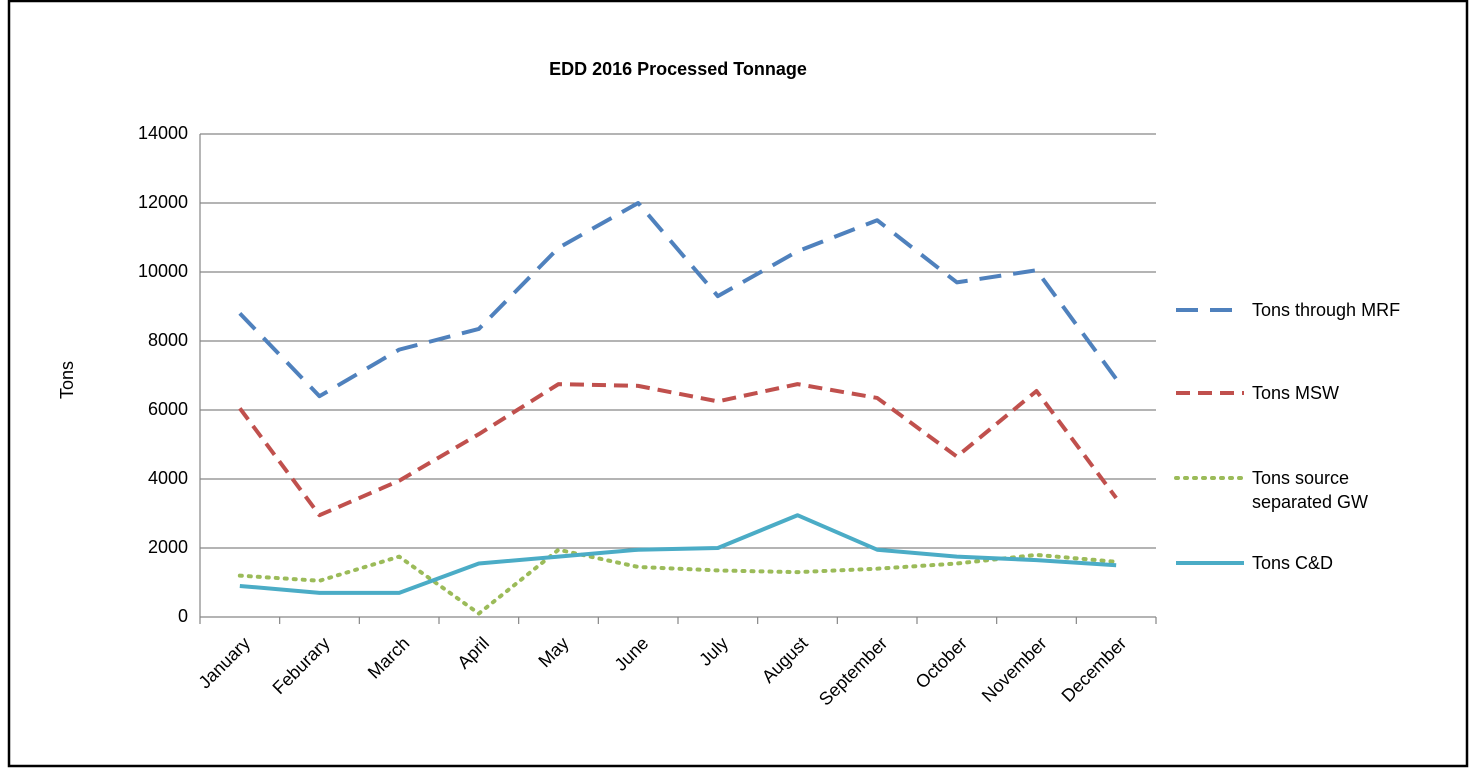  Describe the element at coordinates (1093, 669) in the screenshot. I see `x-tick-label: December` at that location.